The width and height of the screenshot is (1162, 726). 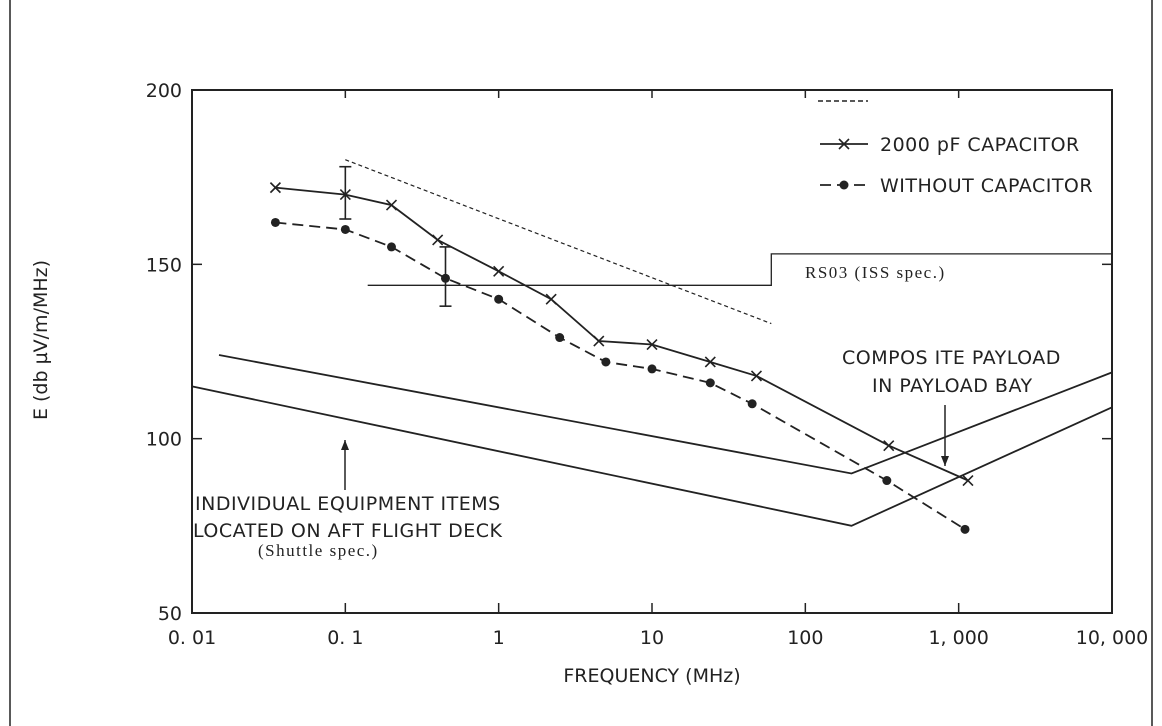 What do you see at coordinates (805, 638) in the screenshot?
I see `x-tick-label-4: 100` at bounding box center [805, 638].